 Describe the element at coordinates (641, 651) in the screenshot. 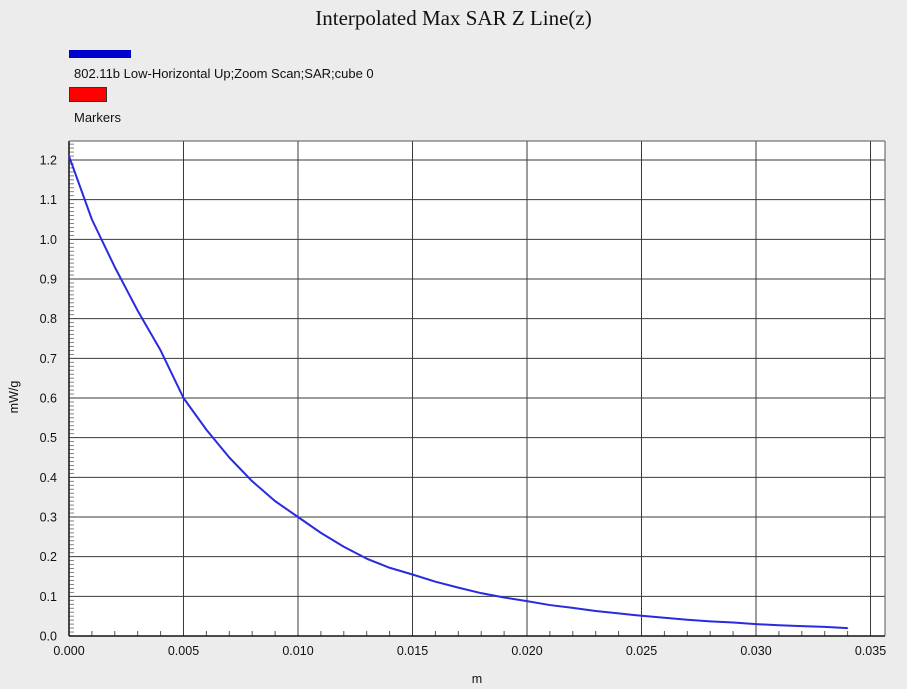

I see `x-tick-label: 0.025` at that location.